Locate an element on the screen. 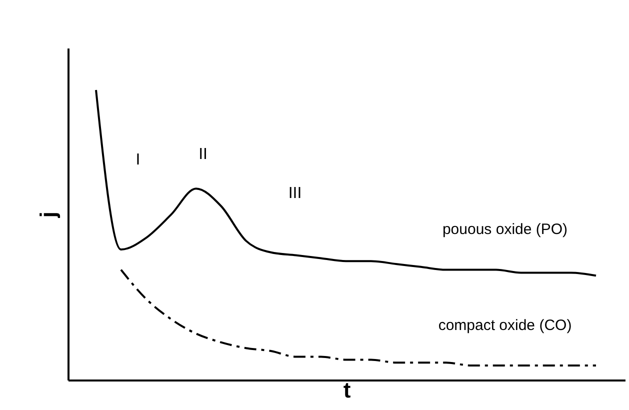 The image size is (629, 410). x-axis-title: t is located at coordinates (347, 390).